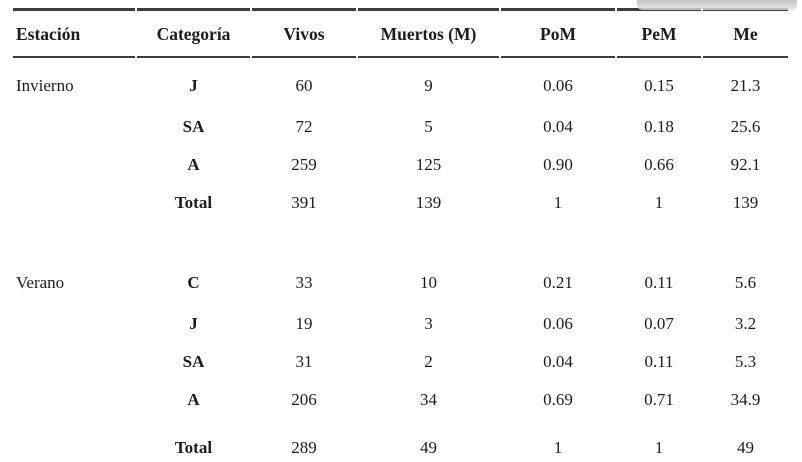 This screenshot has height=462, width=802. I want to click on value-cell-pom: 0.21, so click(558, 282).